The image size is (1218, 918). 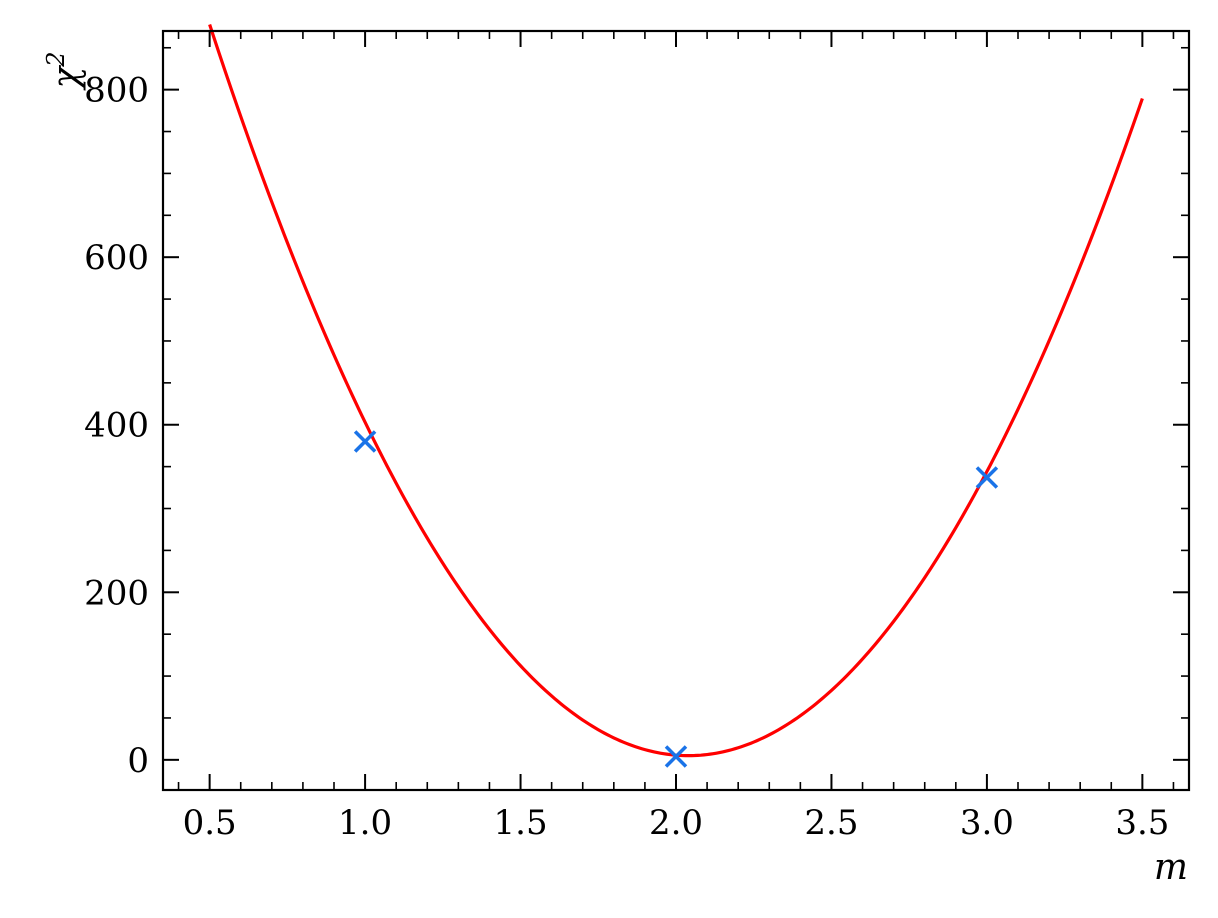 I want to click on x-tick-label: 2.5, so click(x=831, y=823).